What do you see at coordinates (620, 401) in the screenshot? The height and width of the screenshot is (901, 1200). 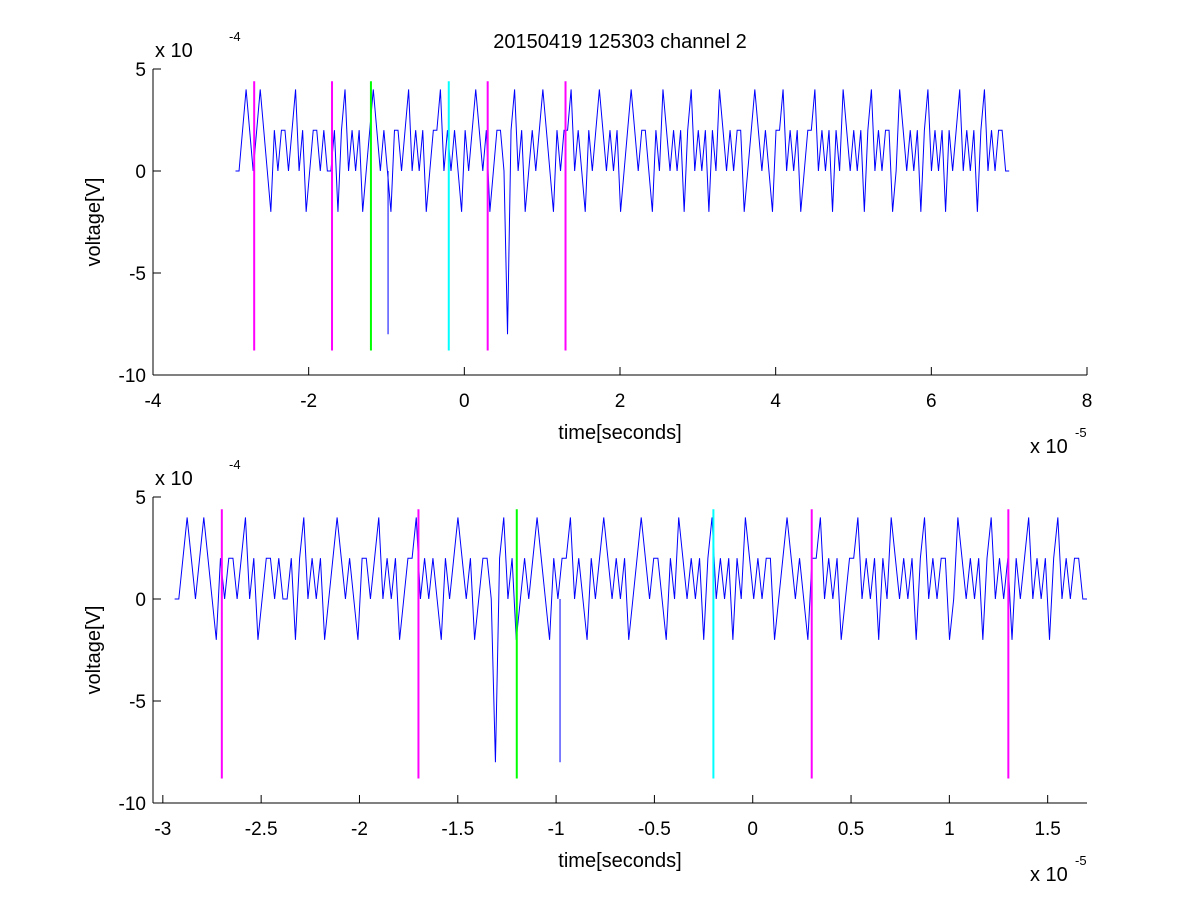 I see `x-tick-label: 2` at bounding box center [620, 401].